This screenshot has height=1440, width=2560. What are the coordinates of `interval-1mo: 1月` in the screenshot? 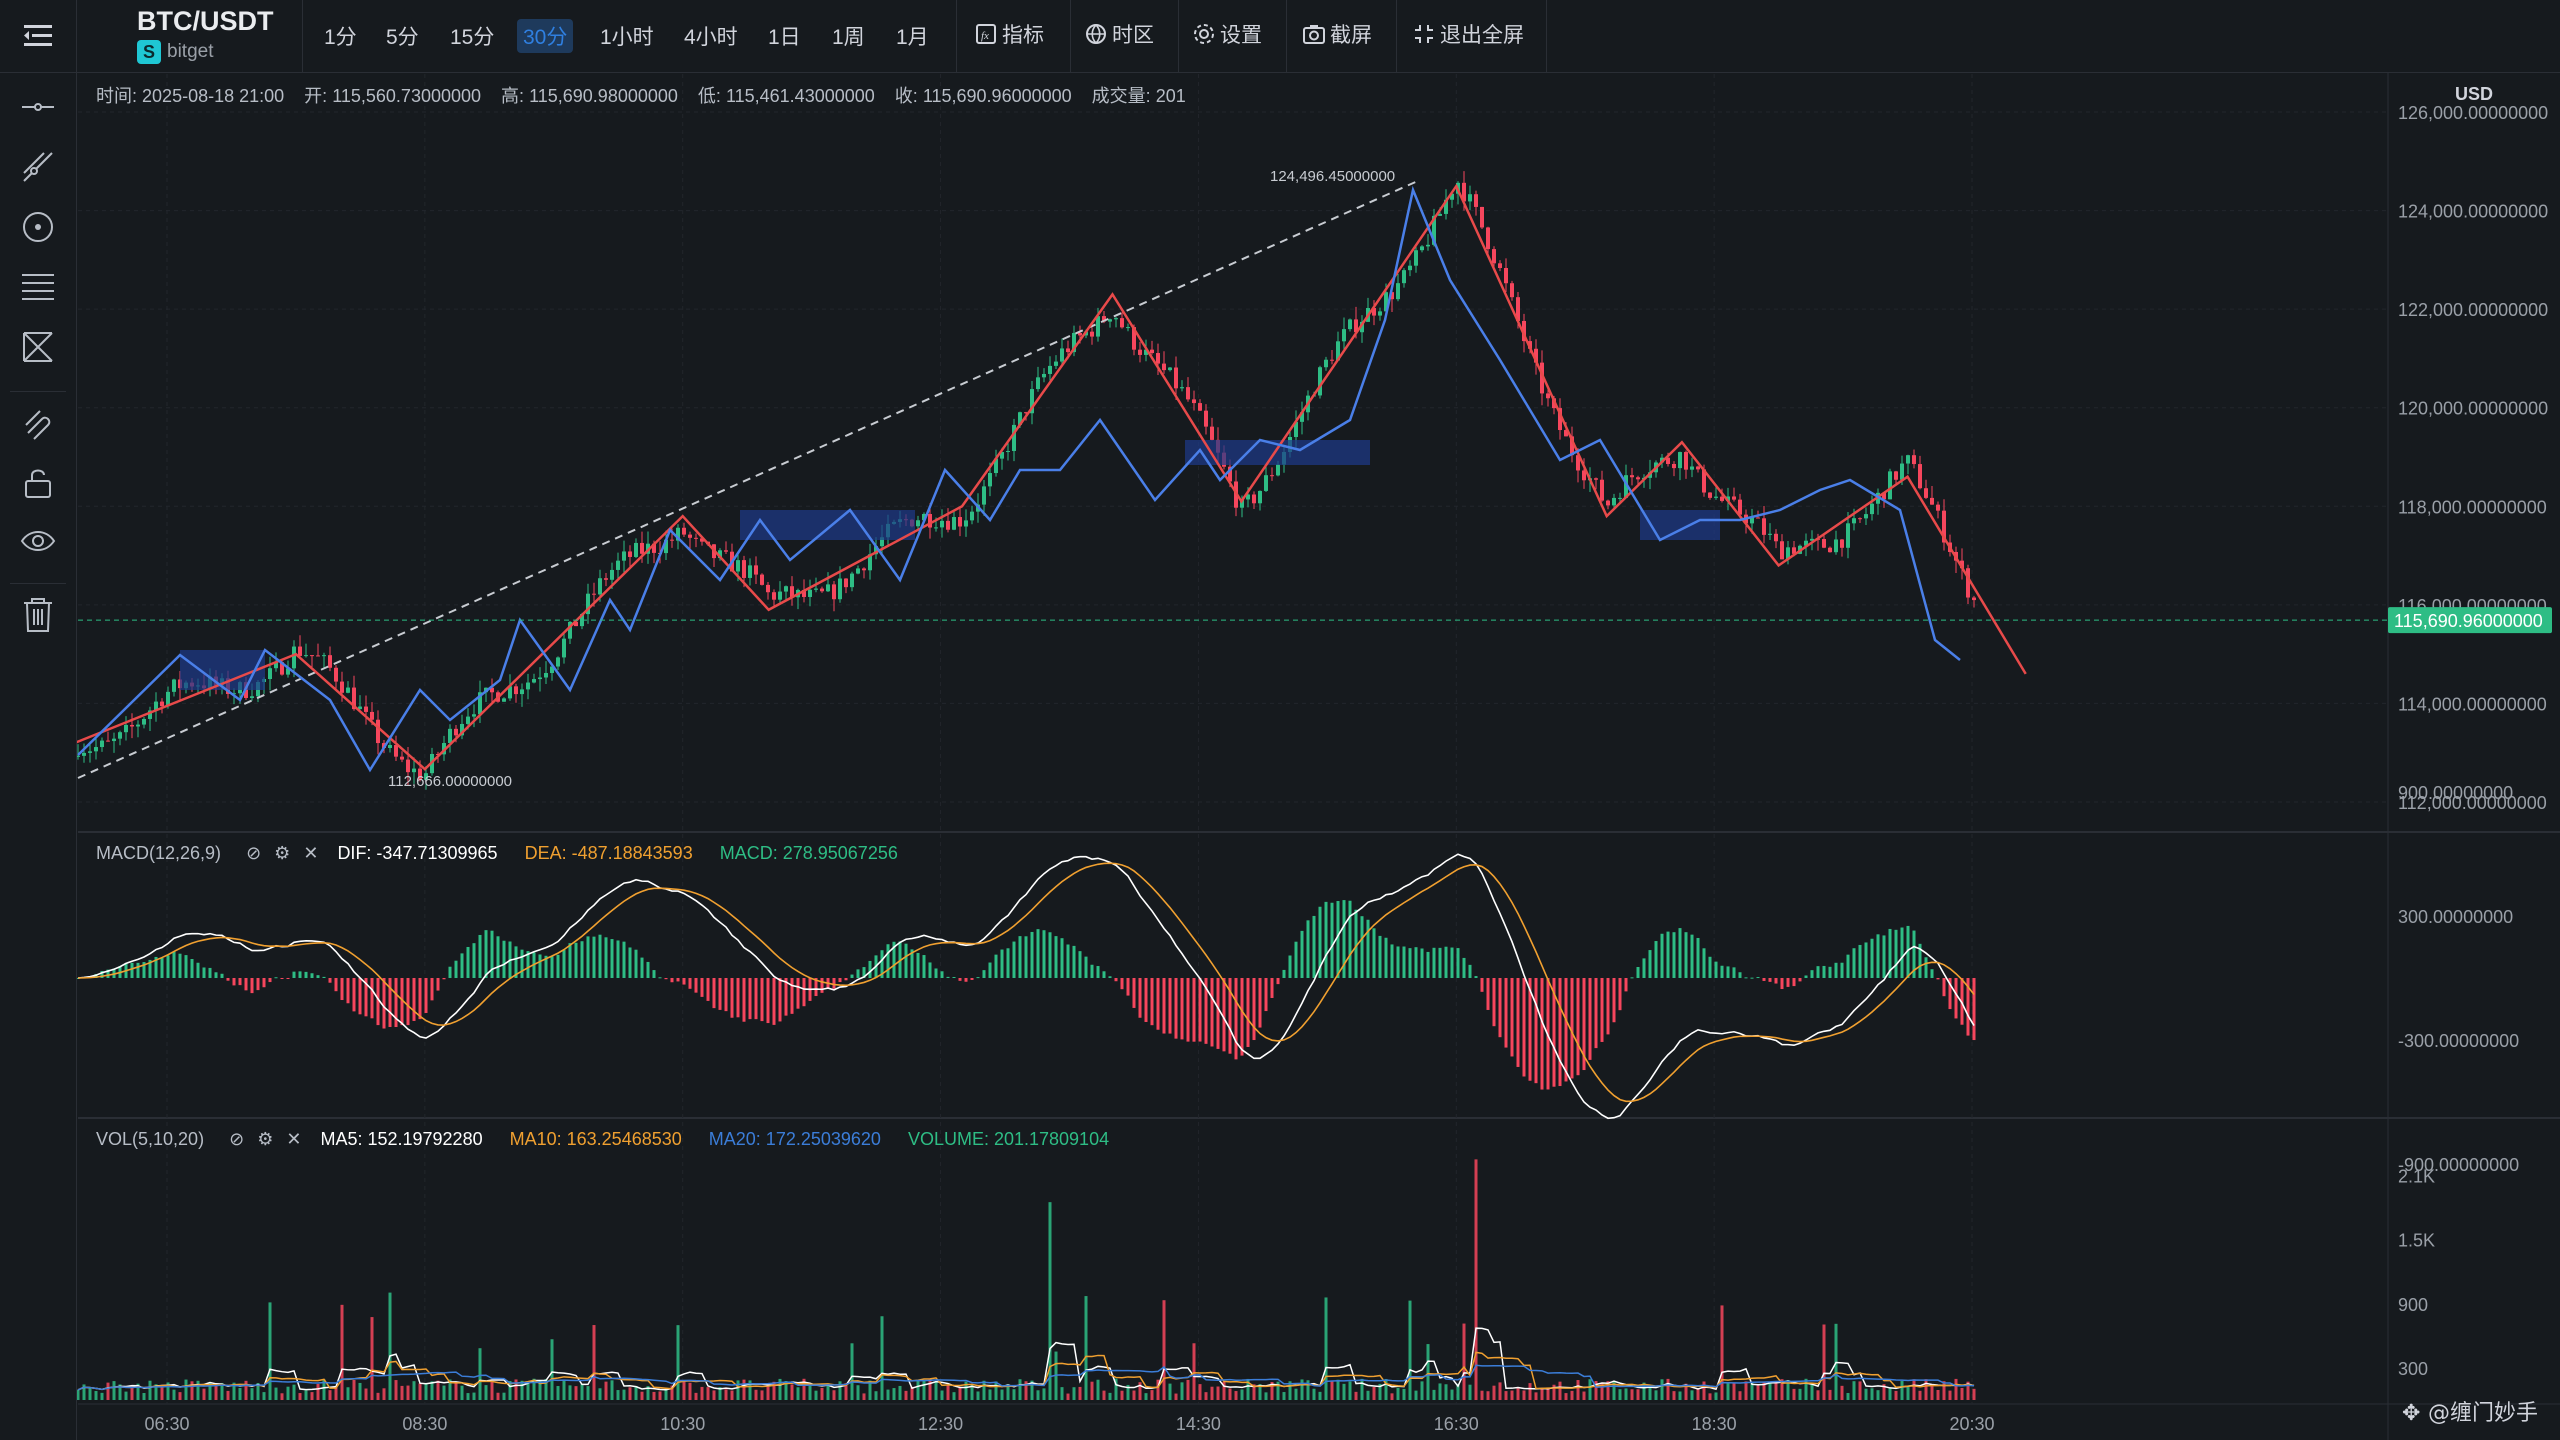 It's located at (912, 37).